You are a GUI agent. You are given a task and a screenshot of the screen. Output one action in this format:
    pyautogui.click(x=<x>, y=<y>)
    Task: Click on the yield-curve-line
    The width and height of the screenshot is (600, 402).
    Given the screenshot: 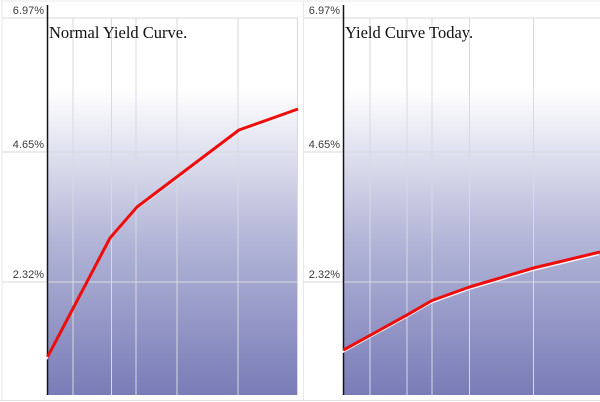 What is the action you would take?
    pyautogui.click(x=471, y=301)
    